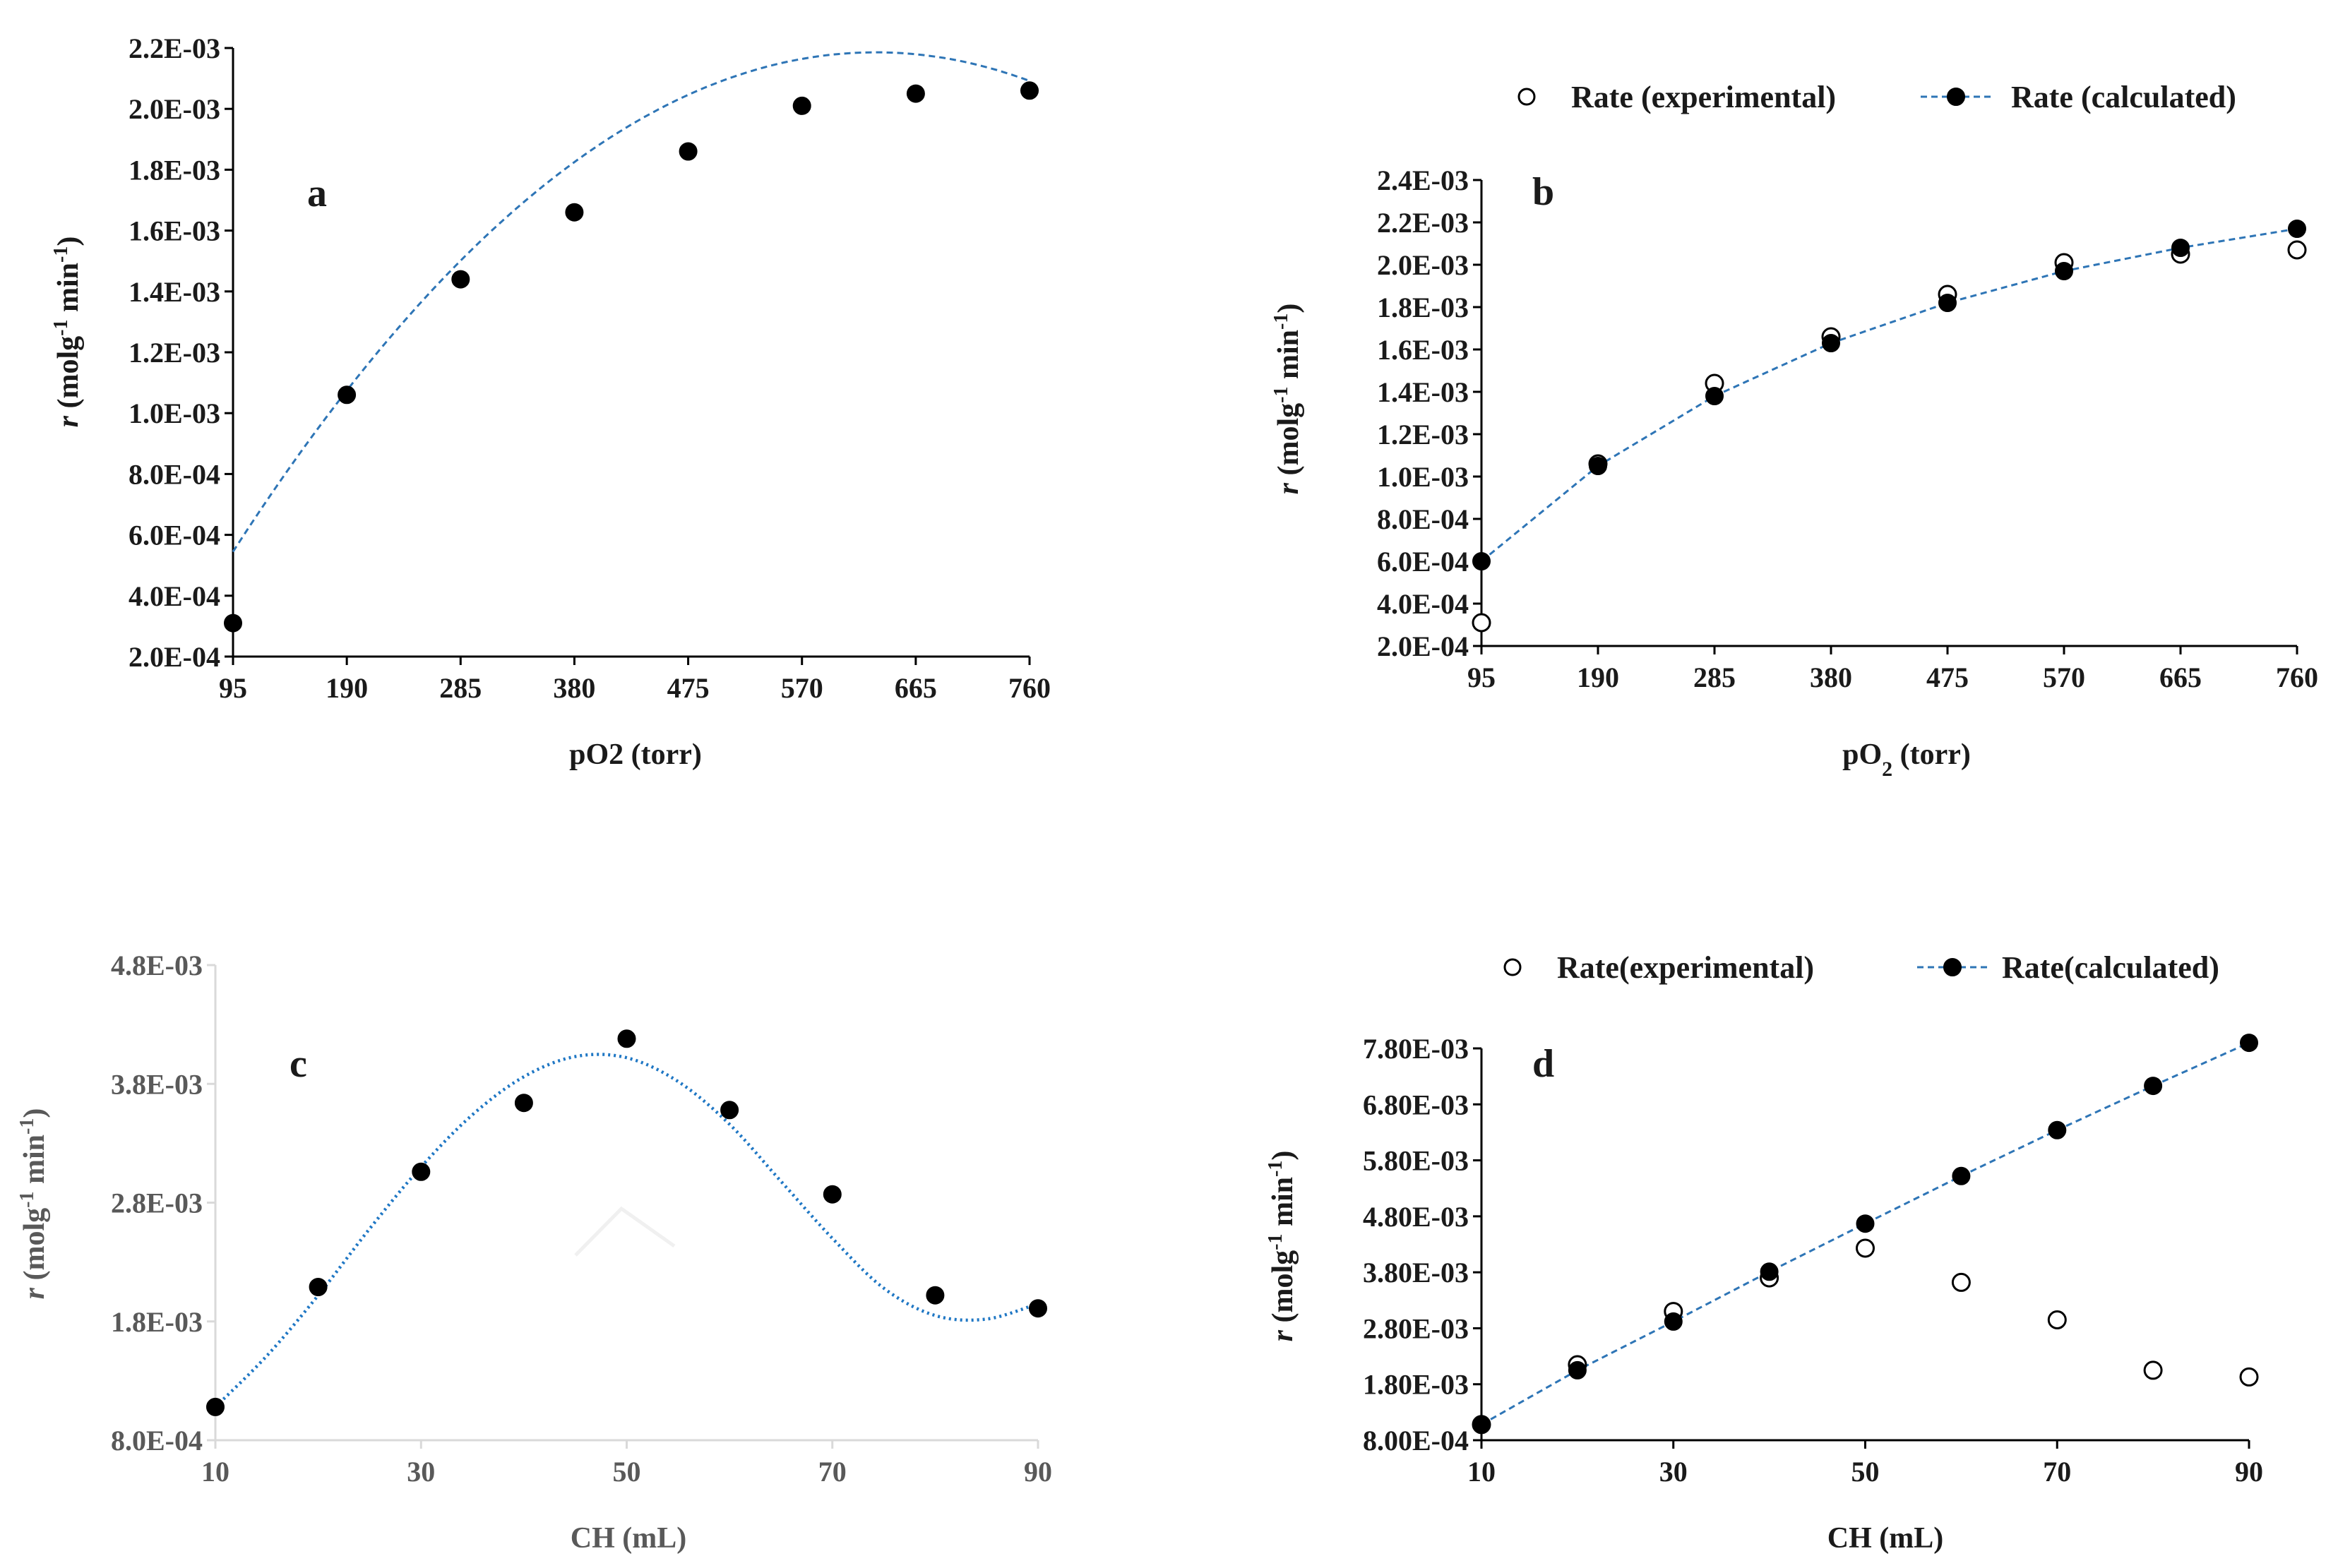  What do you see at coordinates (67, 332) in the screenshot?
I see `panel-a-y-axis-title: r (molg-1 min-1)` at bounding box center [67, 332].